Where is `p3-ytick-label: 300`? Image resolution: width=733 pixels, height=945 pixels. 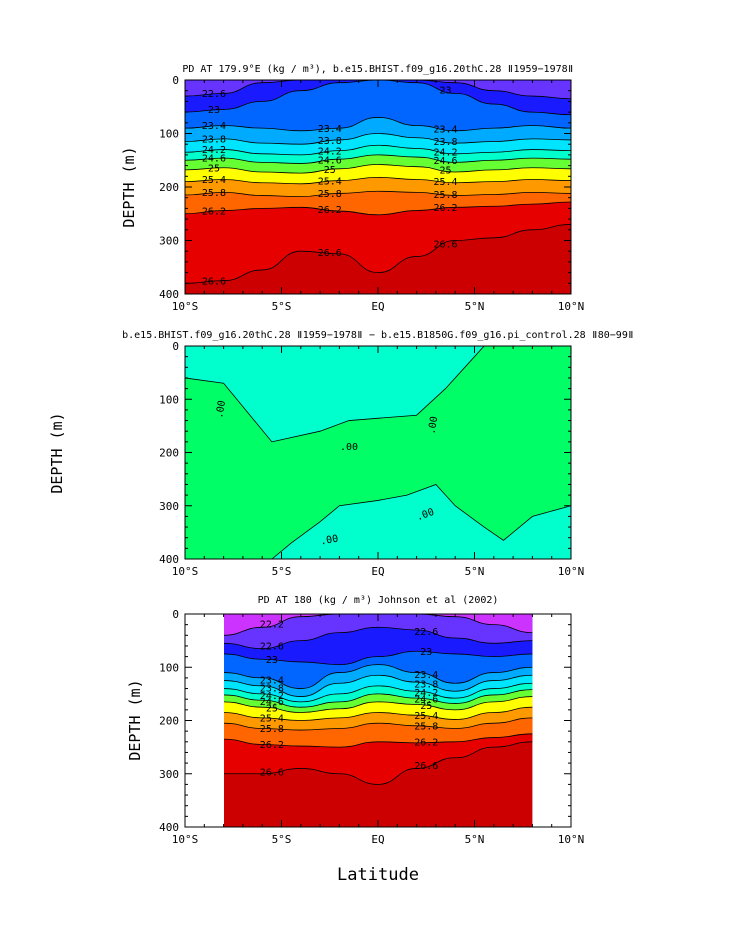
p3-ytick-label: 300 is located at coordinates (169, 774).